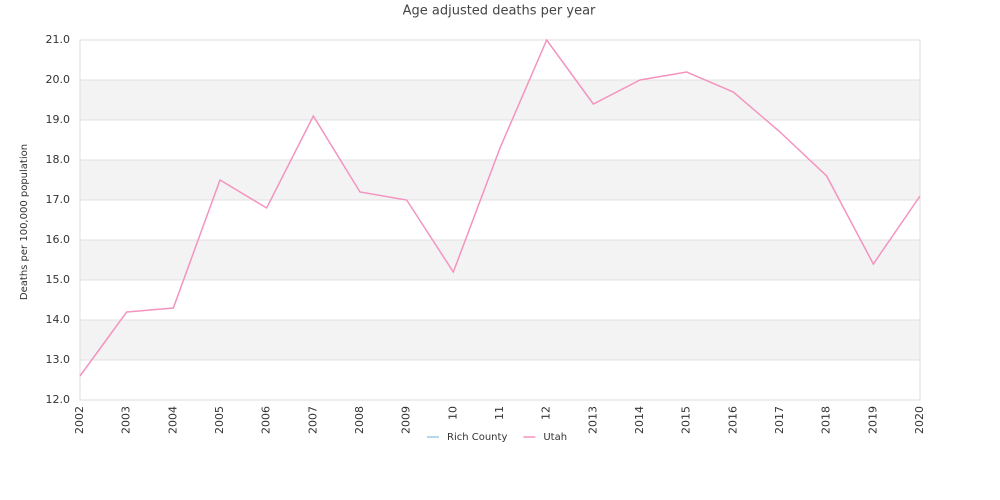  What do you see at coordinates (499, 11) in the screenshot?
I see `chart-title: Age adjusted deaths per year` at bounding box center [499, 11].